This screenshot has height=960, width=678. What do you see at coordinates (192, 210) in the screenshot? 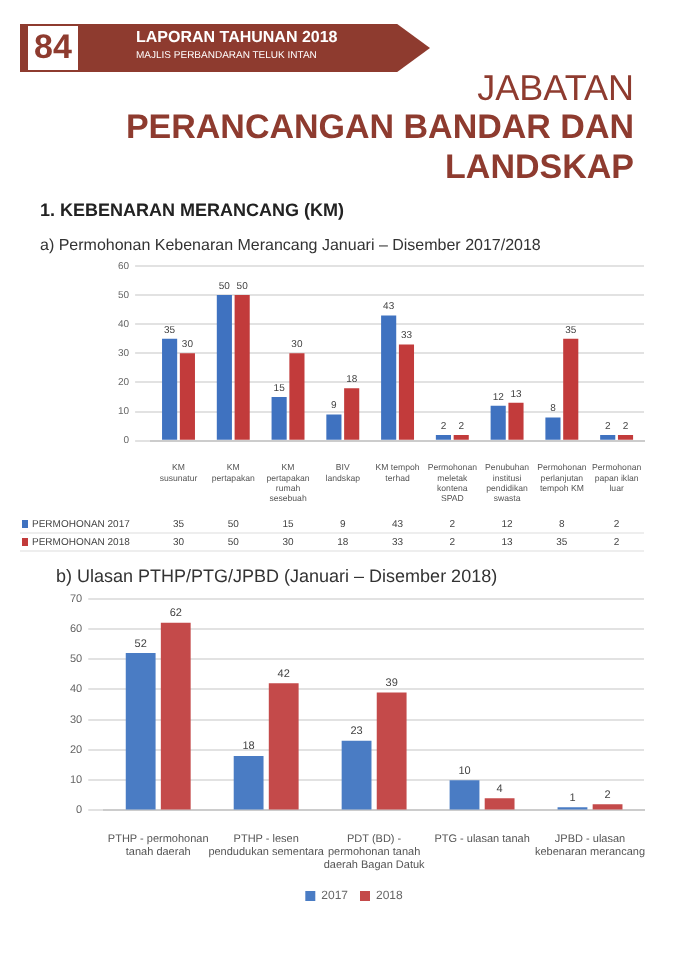
I see `text: 1. KEBENARAN MERANCANG (KM)` at bounding box center [192, 210].